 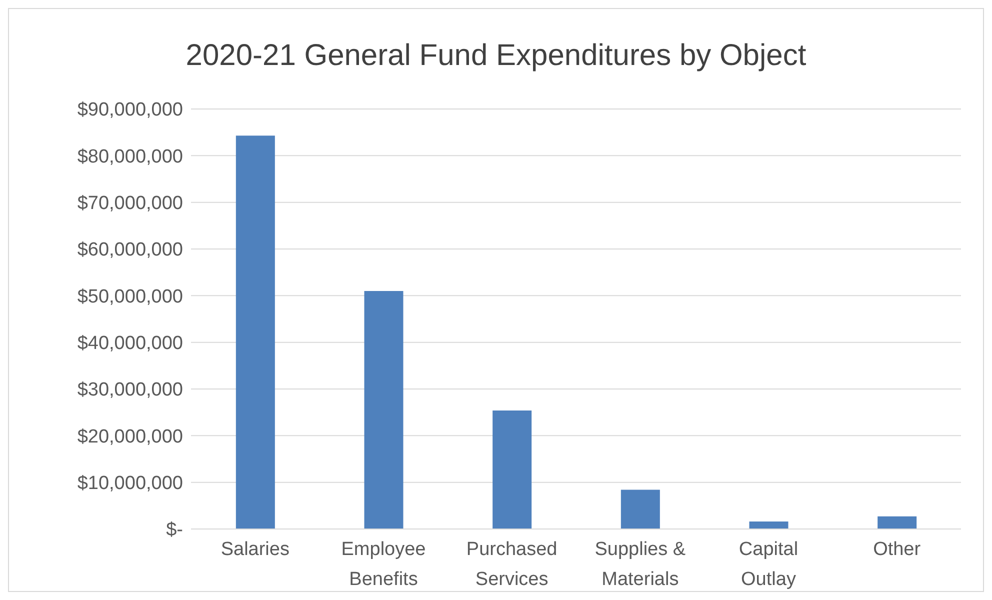 I want to click on x-tick-label: Purchased Services, so click(x=512, y=564).